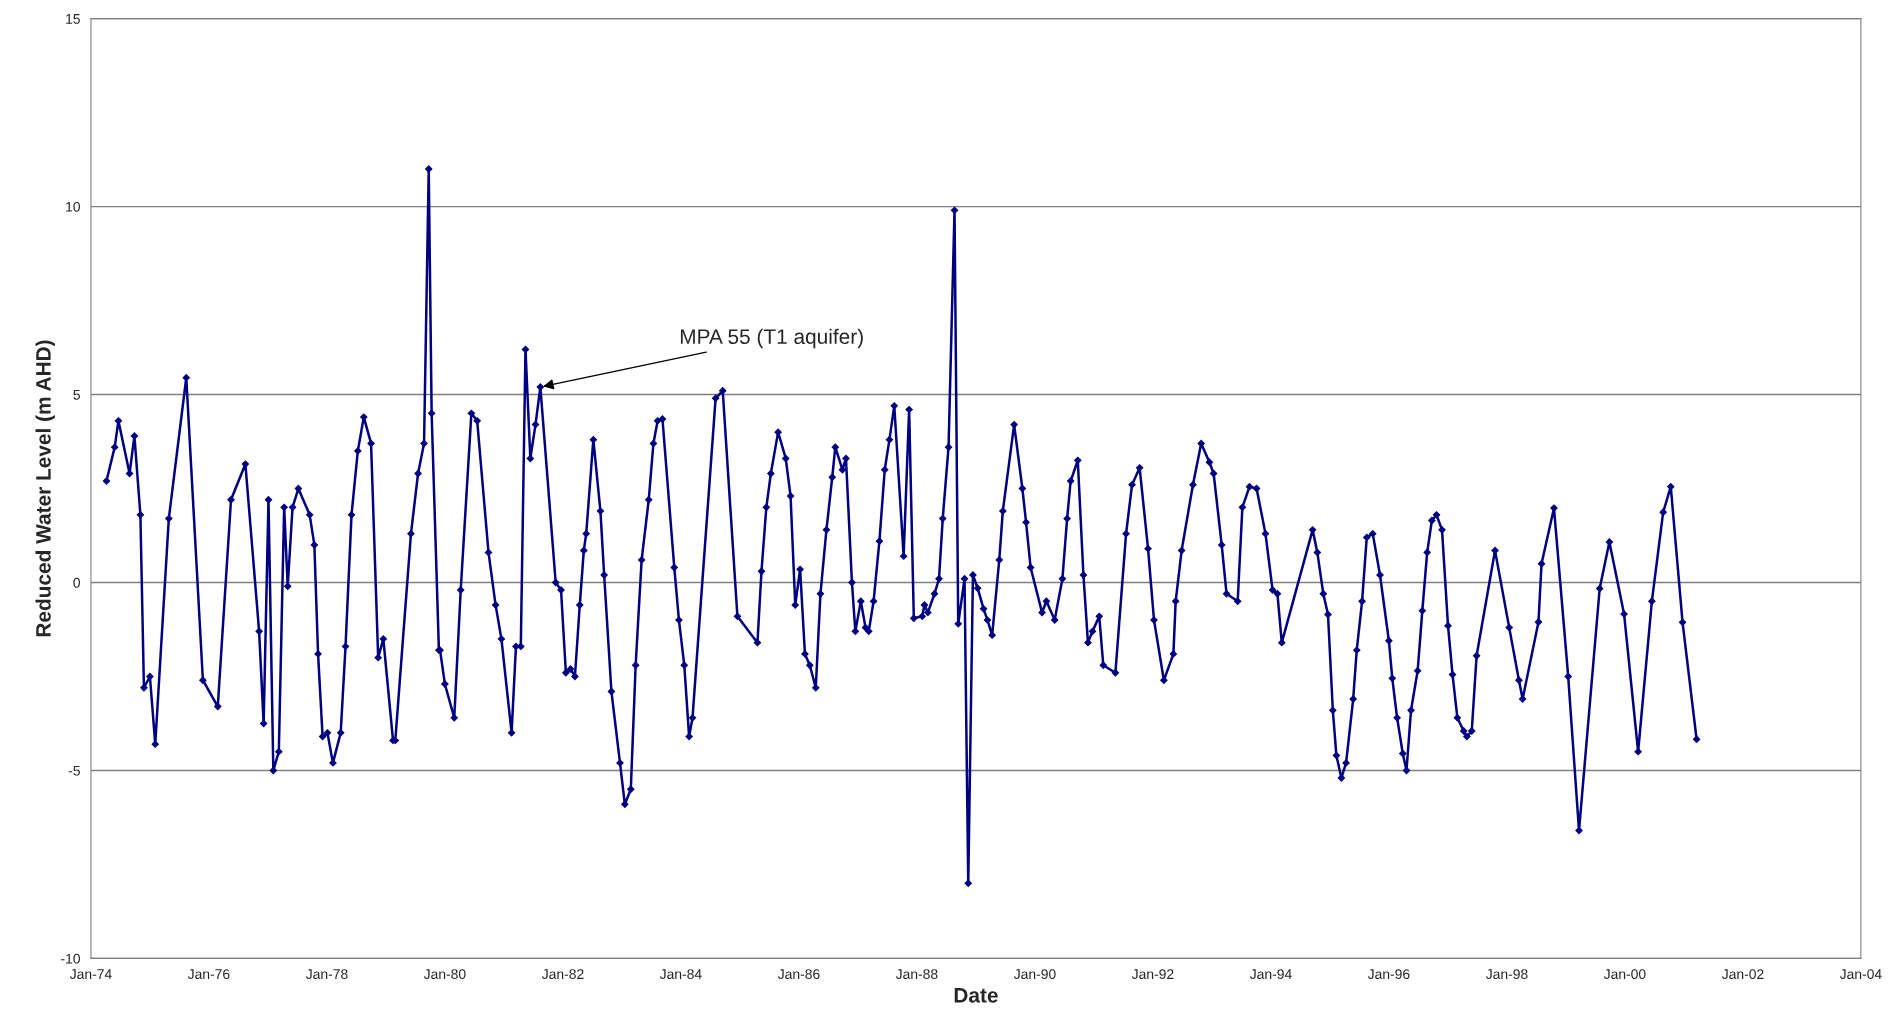 This screenshot has height=1035, width=1895. Describe the element at coordinates (444, 974) in the screenshot. I see `x-tick-label: Jan-80` at that location.